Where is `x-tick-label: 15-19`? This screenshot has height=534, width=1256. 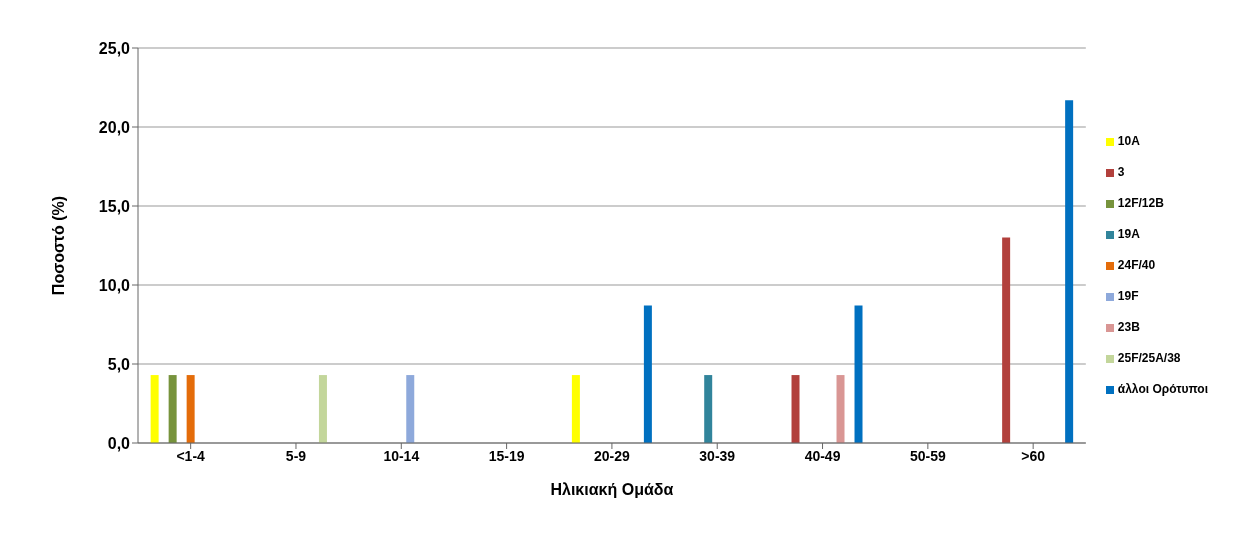
x-tick-label: 15-19 is located at coordinates (506, 455).